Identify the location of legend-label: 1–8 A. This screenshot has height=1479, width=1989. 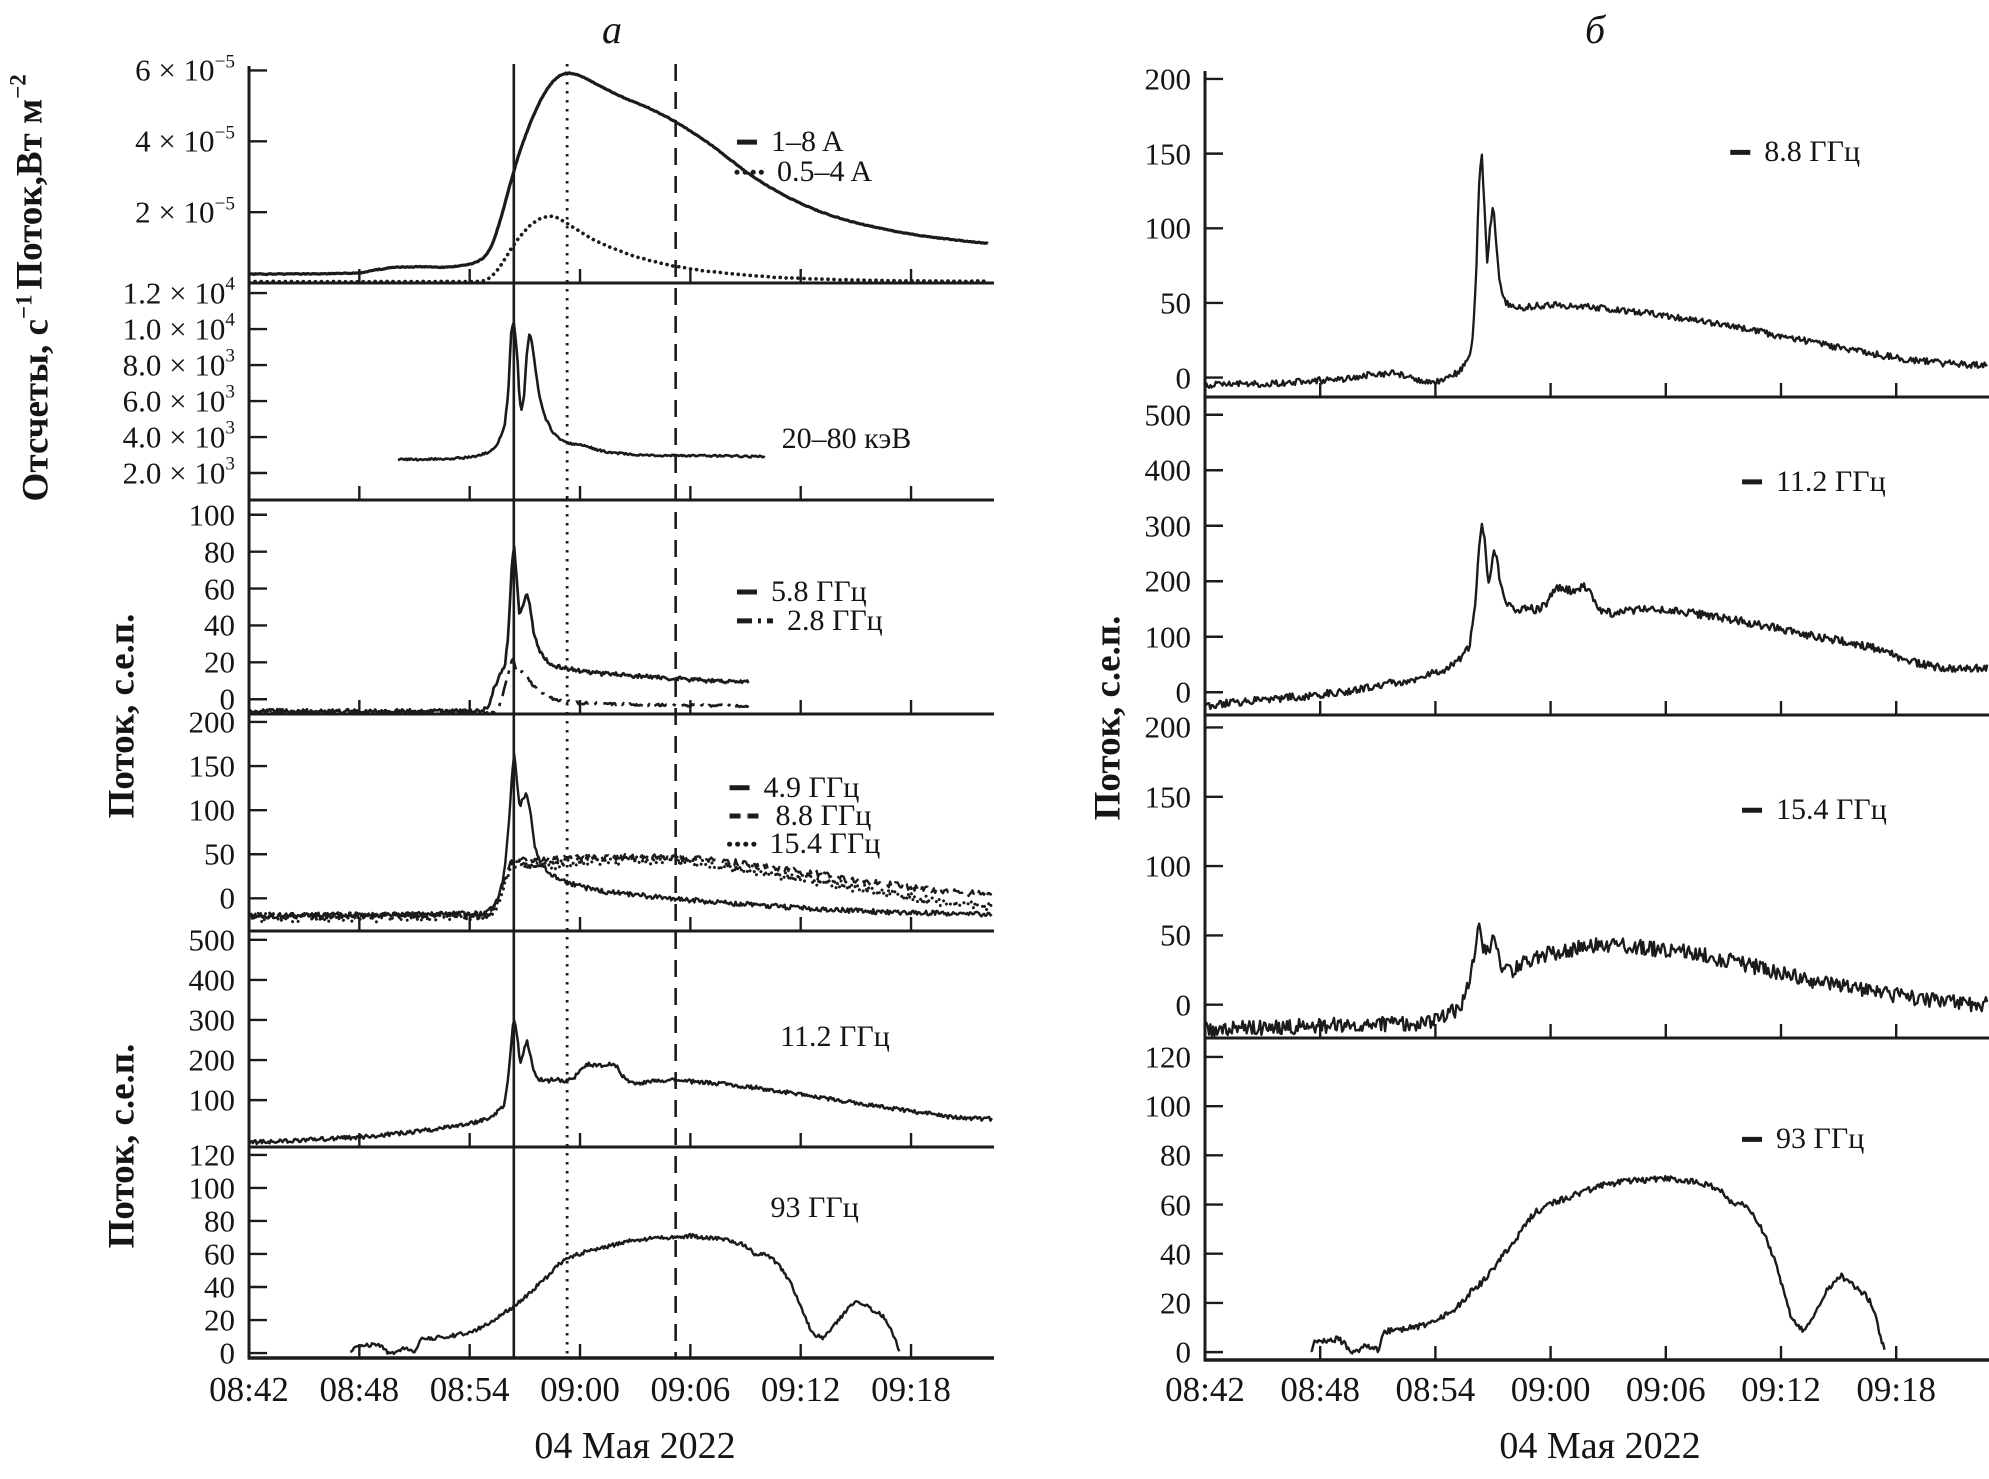
(807, 142).